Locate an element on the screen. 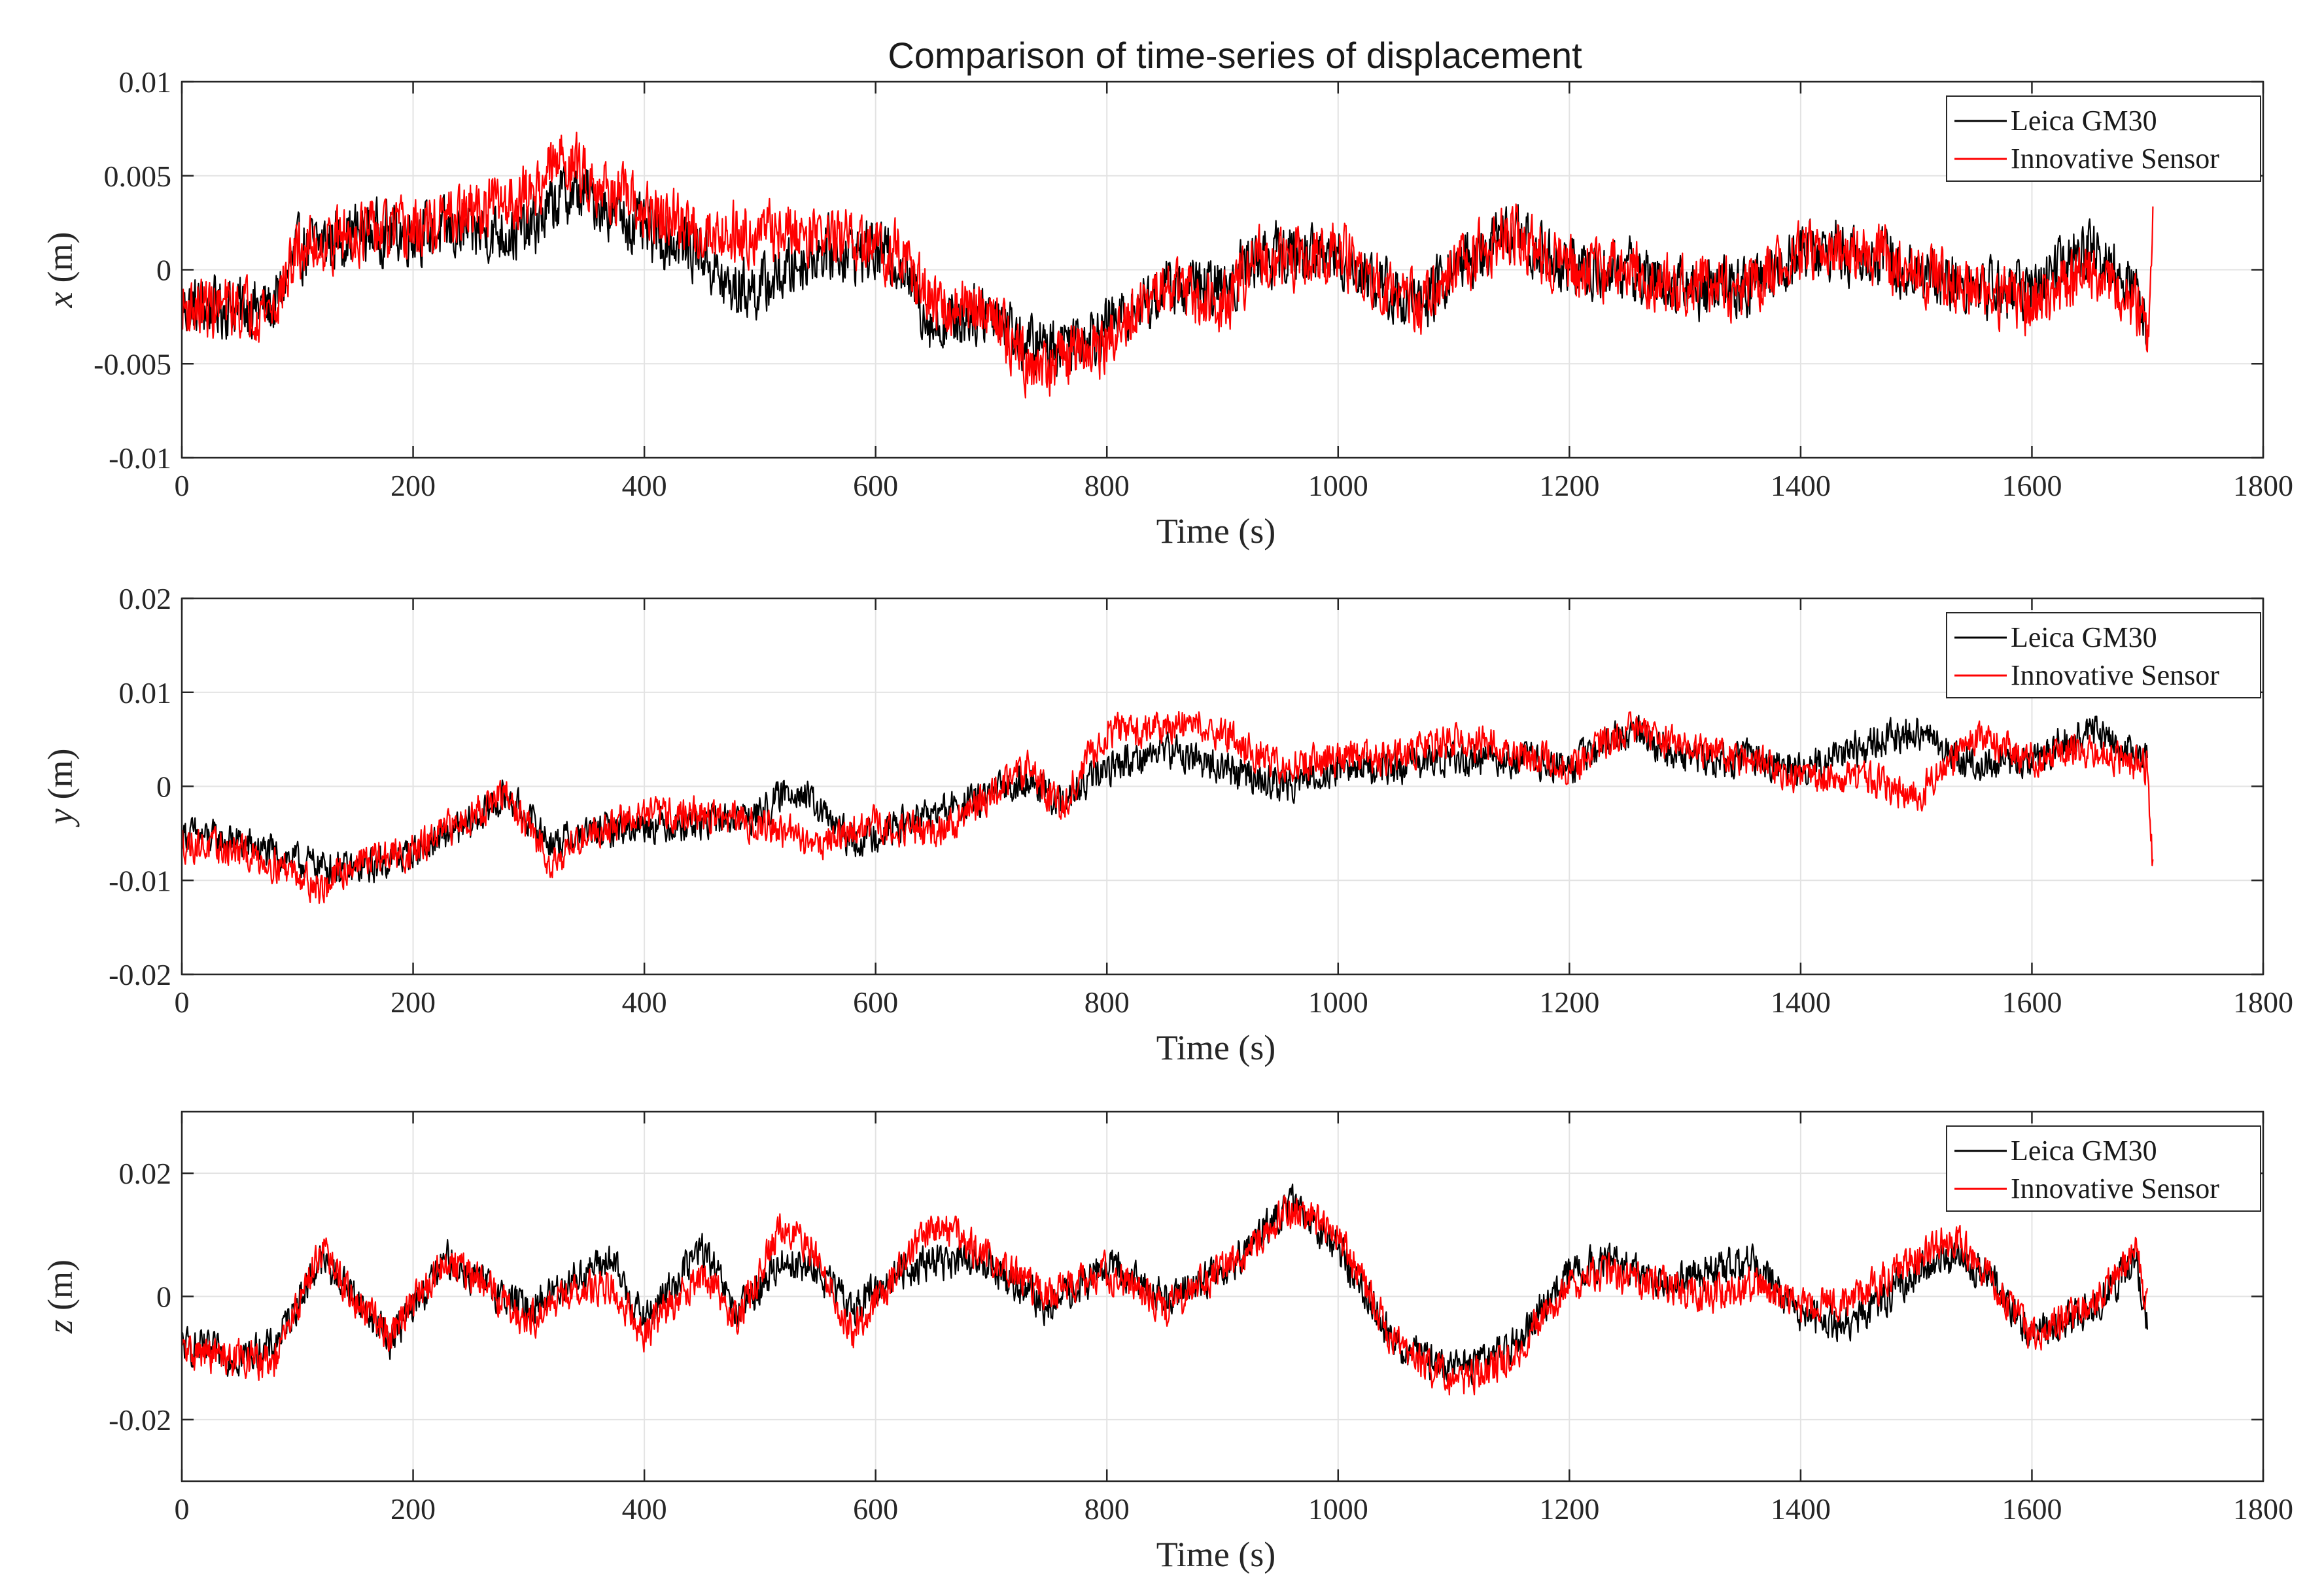 Image resolution: width=2324 pixels, height=1593 pixels. y-axis-label-variable: y is located at coordinates (60, 817).